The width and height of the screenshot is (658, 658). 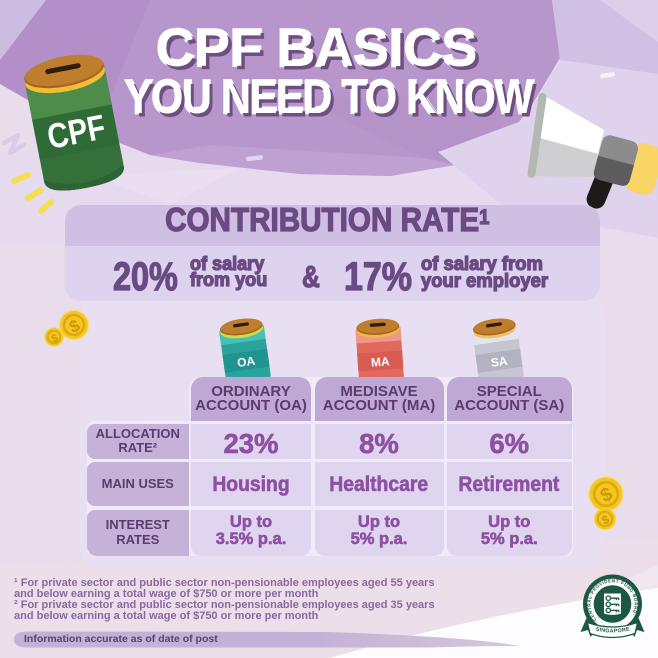 I want to click on svg-text: SINGAPORE, so click(x=613, y=630).